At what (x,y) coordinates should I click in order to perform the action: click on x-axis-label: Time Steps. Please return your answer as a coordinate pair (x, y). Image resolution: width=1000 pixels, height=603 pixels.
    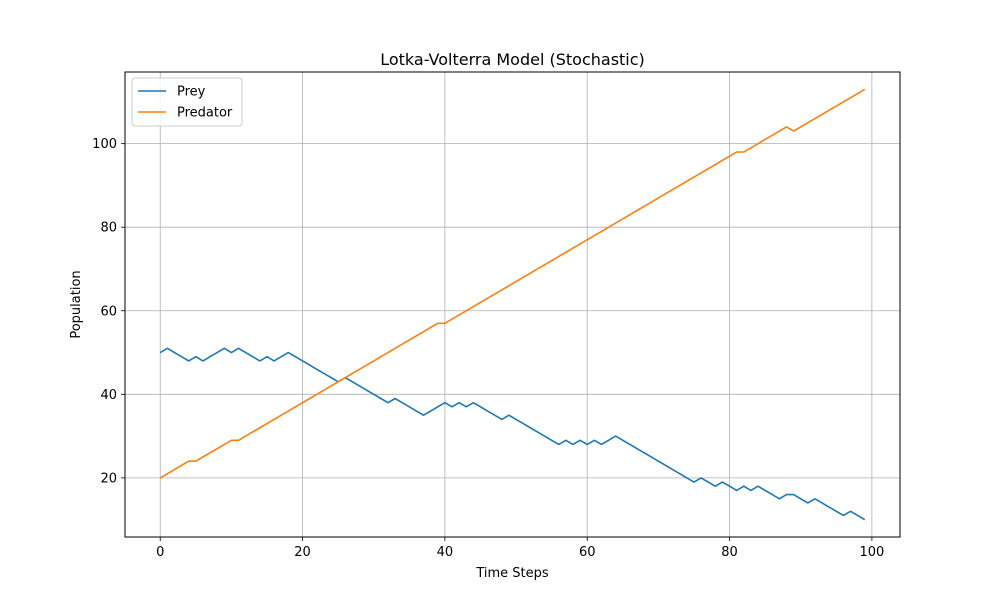
    Looking at the image, I should click on (512, 573).